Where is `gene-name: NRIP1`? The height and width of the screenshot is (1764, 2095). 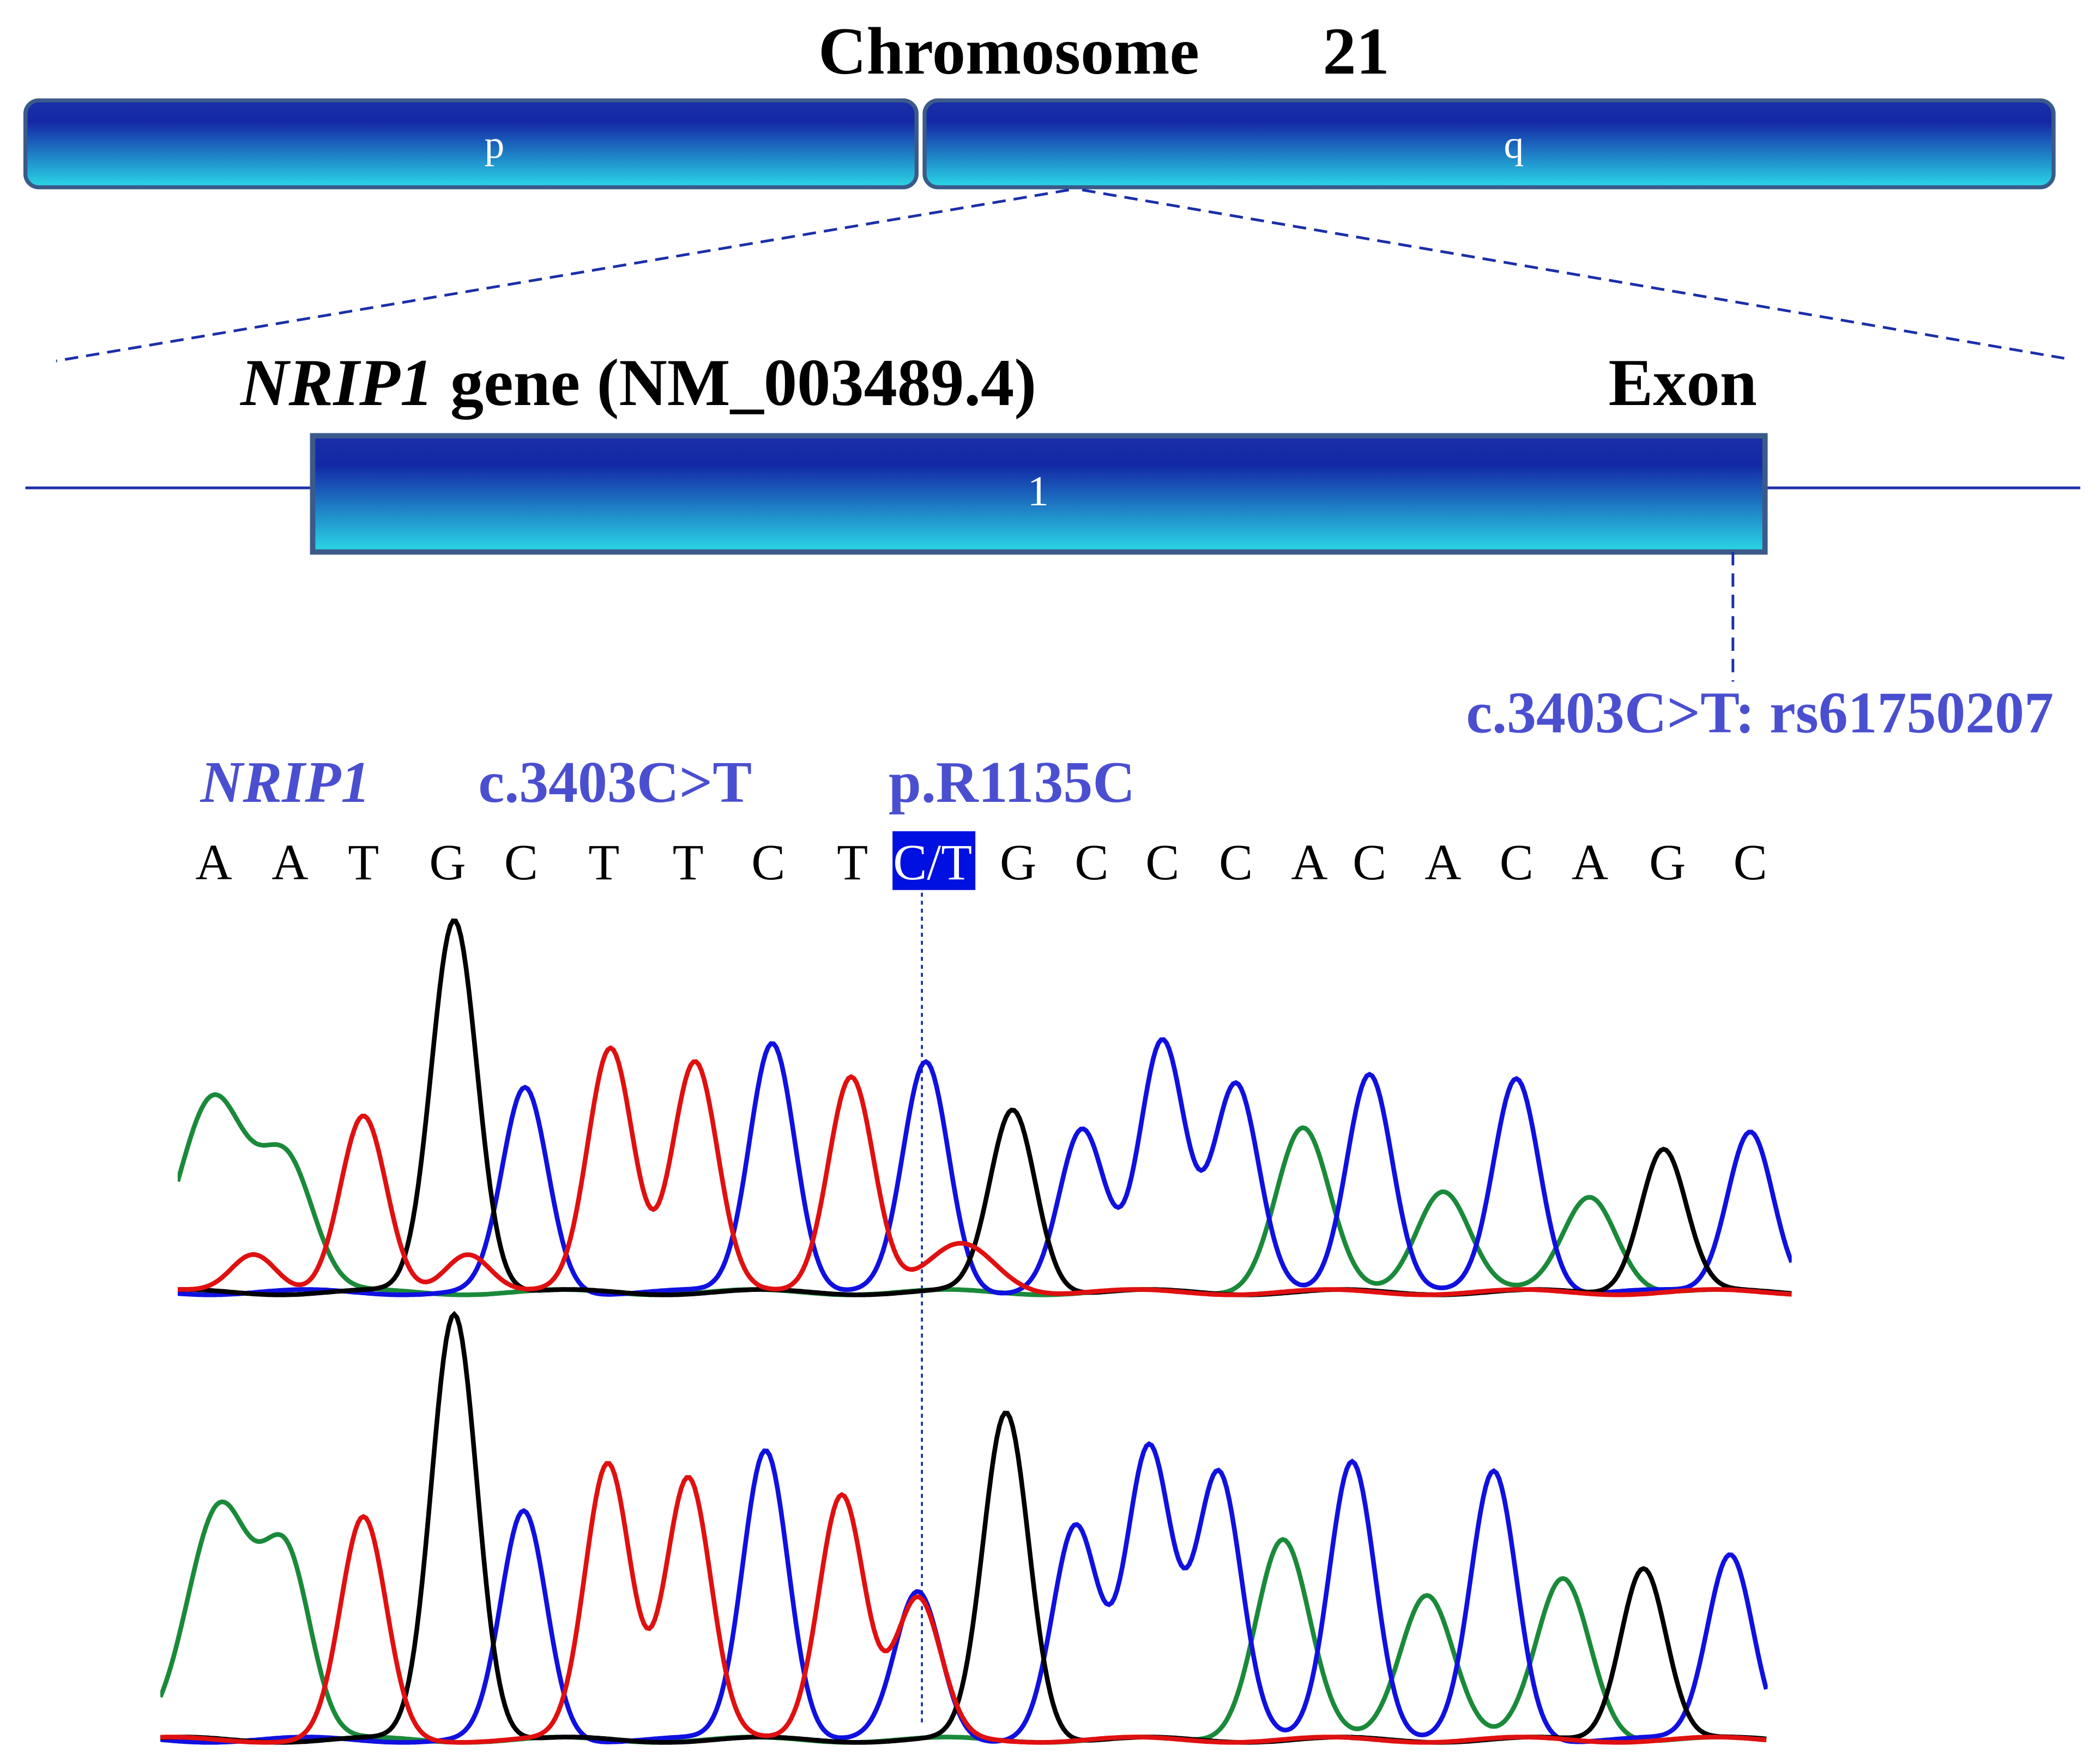
gene-name: NRIP1 is located at coordinates (336, 383).